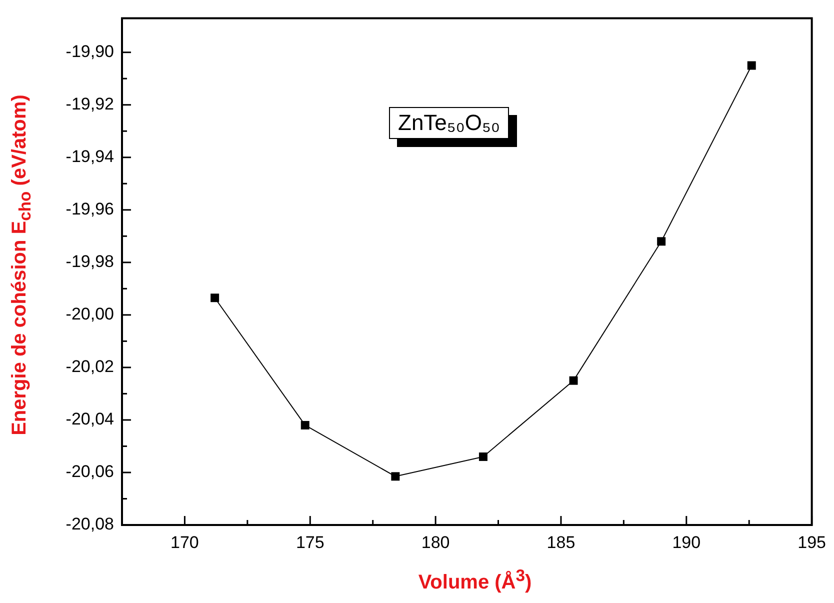 The height and width of the screenshot is (603, 834). I want to click on x-tick-label: 180, so click(435, 542).